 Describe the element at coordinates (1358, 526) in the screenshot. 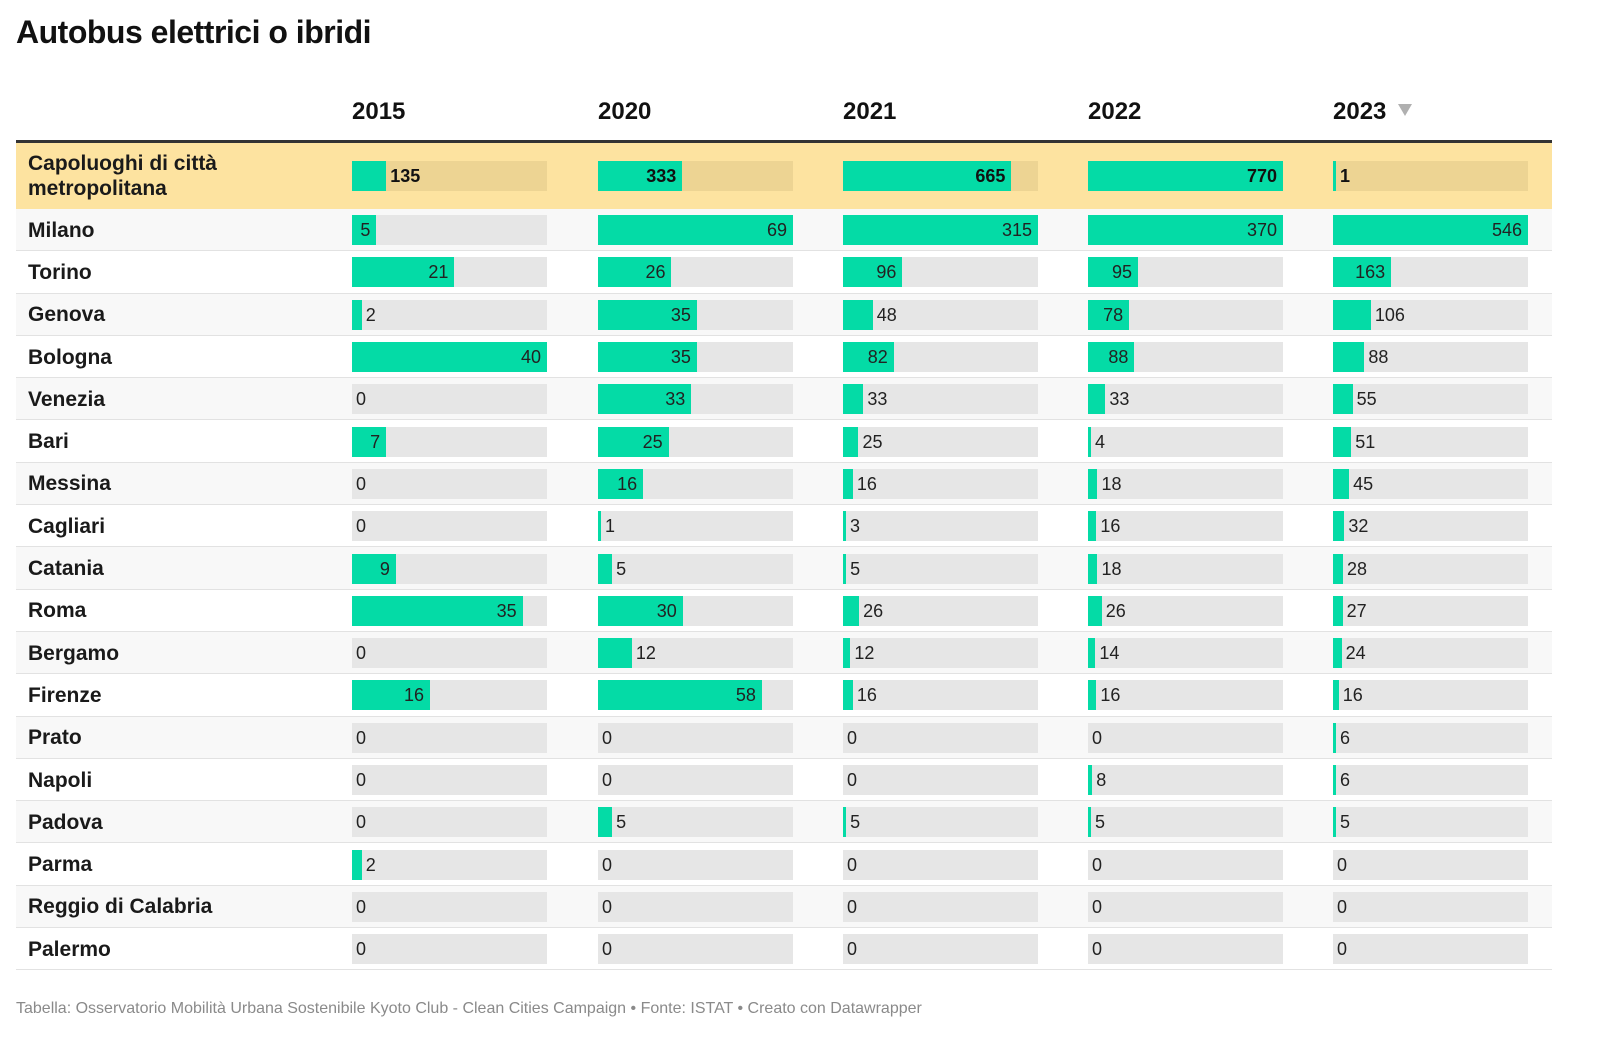

I see `bar-value-label: 32` at that location.